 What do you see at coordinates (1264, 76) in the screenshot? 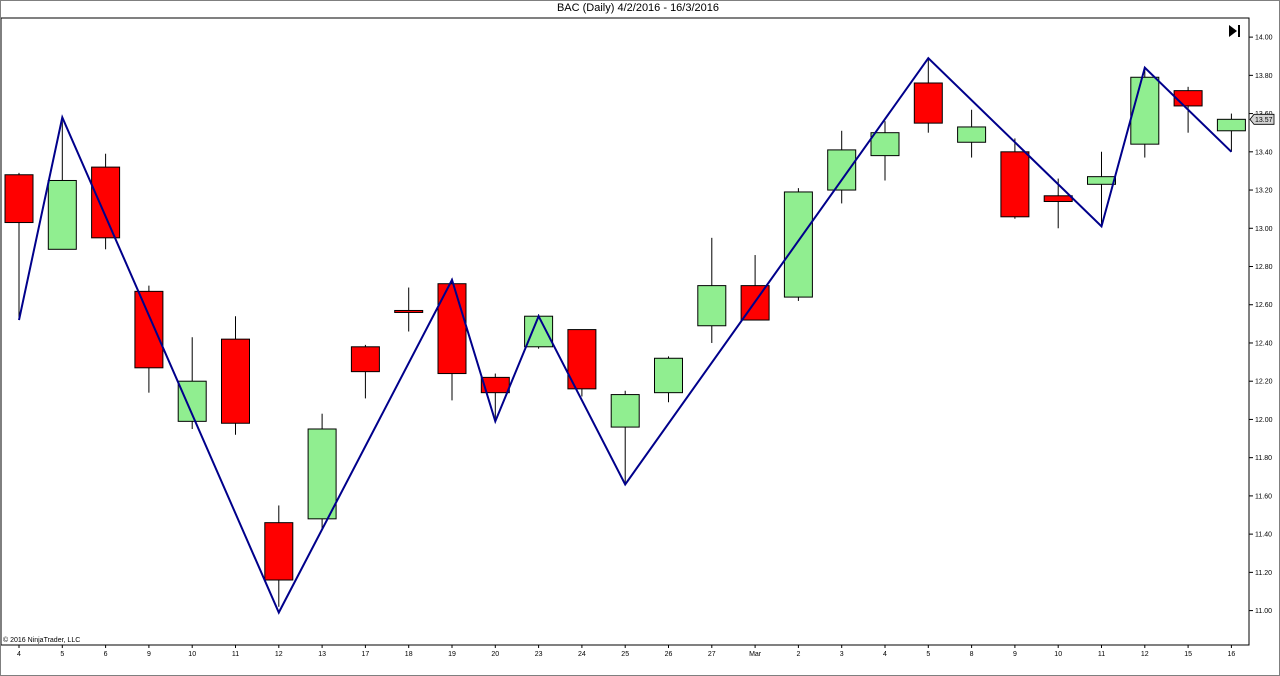
I see `y-tick-label: 13.80` at bounding box center [1264, 76].